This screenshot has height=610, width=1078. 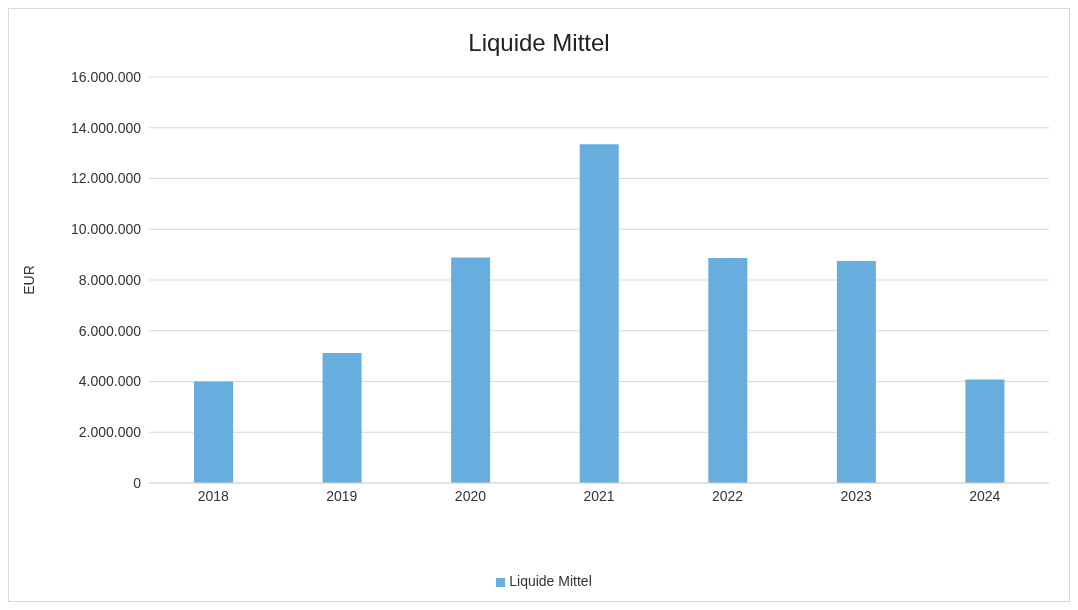 I want to click on x-tick-label: 2024, so click(x=985, y=495).